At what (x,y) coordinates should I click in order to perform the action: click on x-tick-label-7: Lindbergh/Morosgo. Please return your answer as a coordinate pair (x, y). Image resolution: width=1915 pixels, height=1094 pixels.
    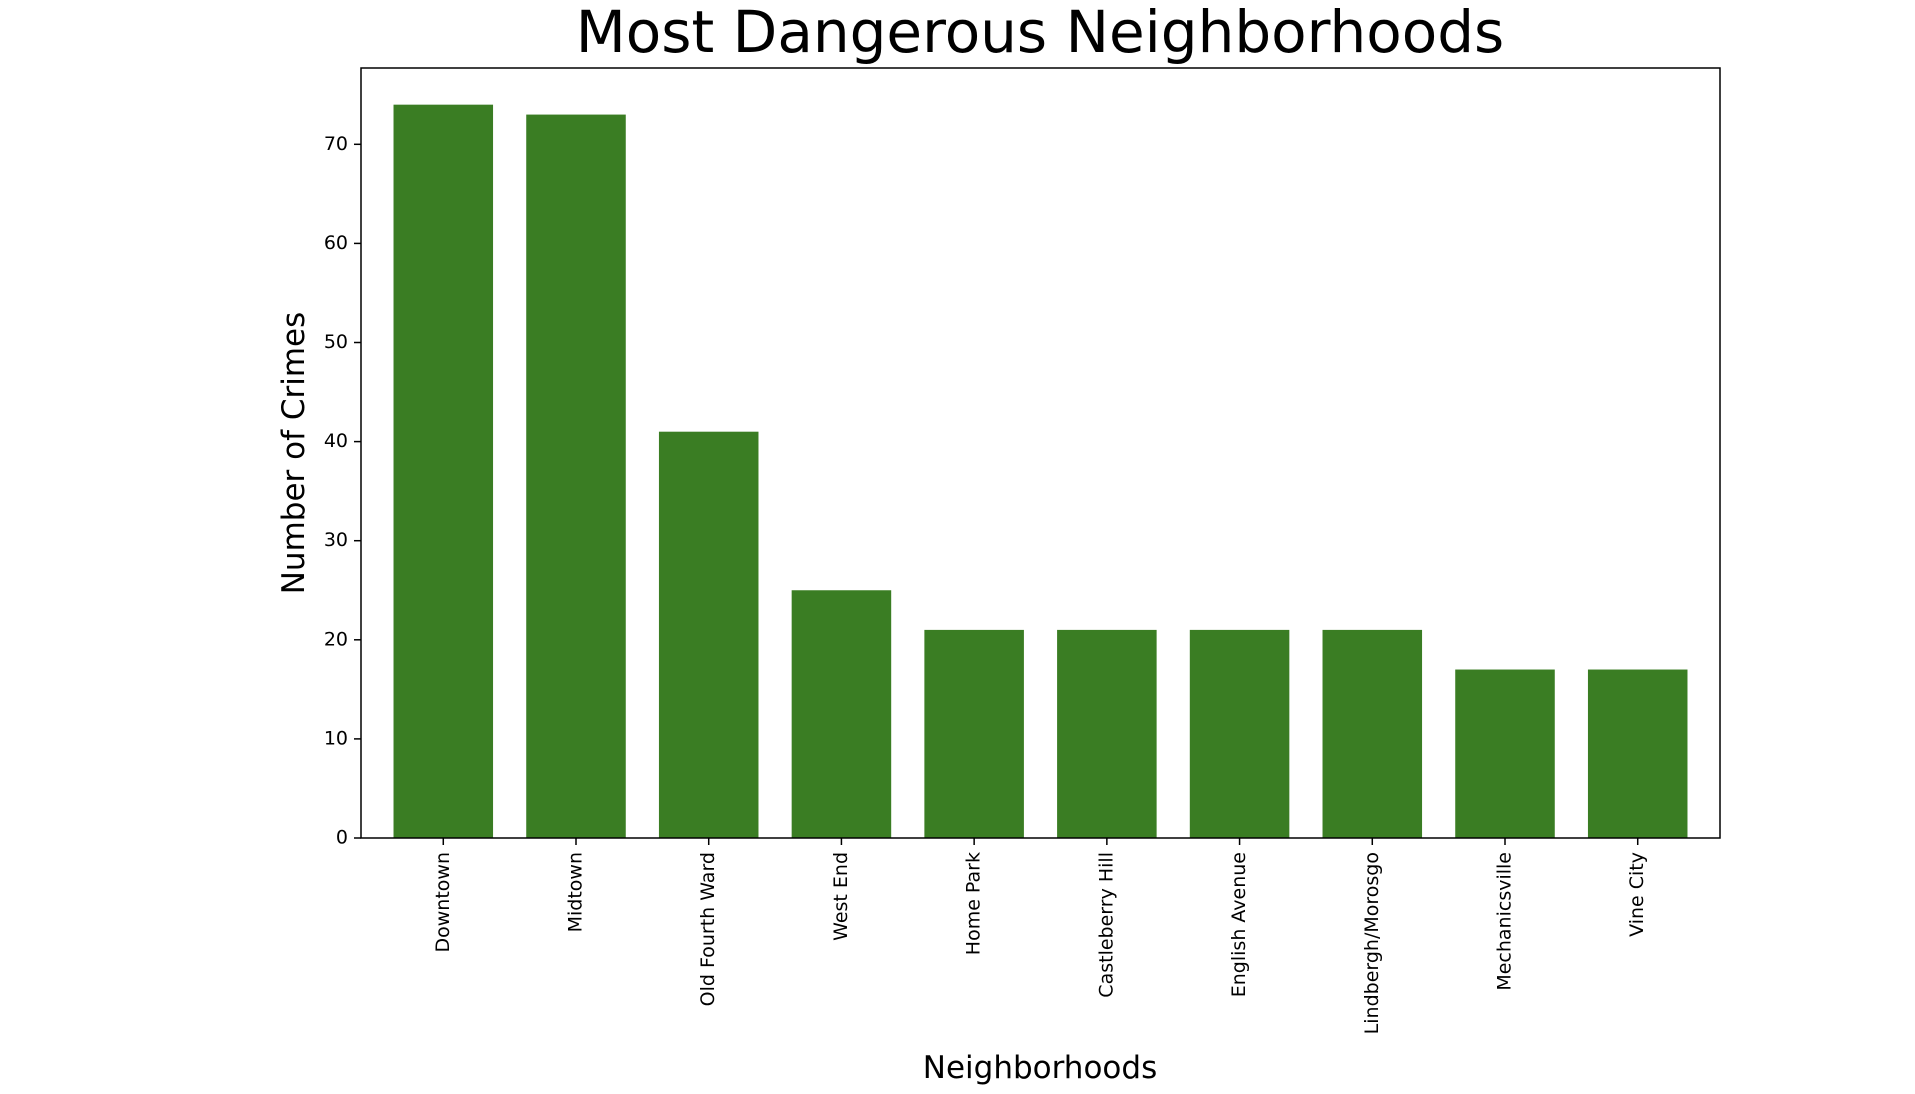
    Looking at the image, I should click on (1372, 943).